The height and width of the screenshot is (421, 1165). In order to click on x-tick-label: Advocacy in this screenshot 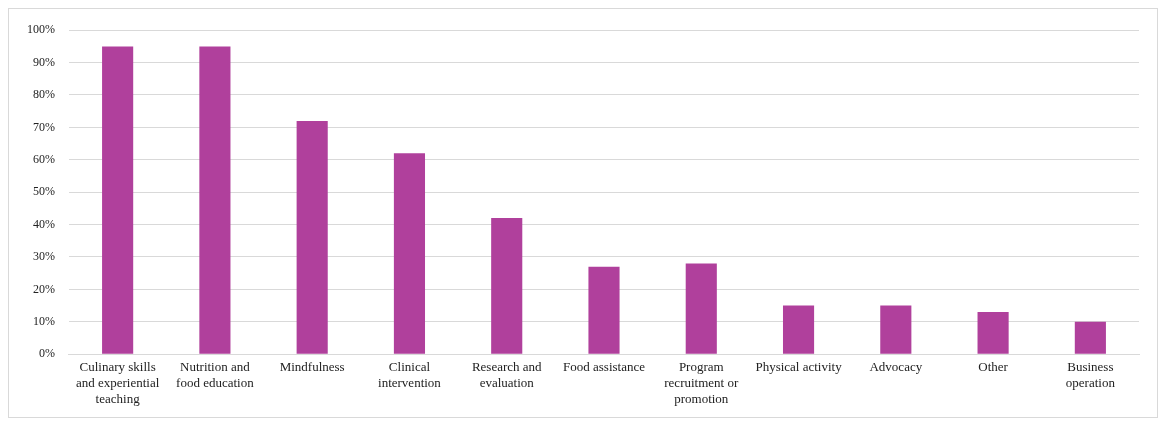, I will do `click(896, 367)`.